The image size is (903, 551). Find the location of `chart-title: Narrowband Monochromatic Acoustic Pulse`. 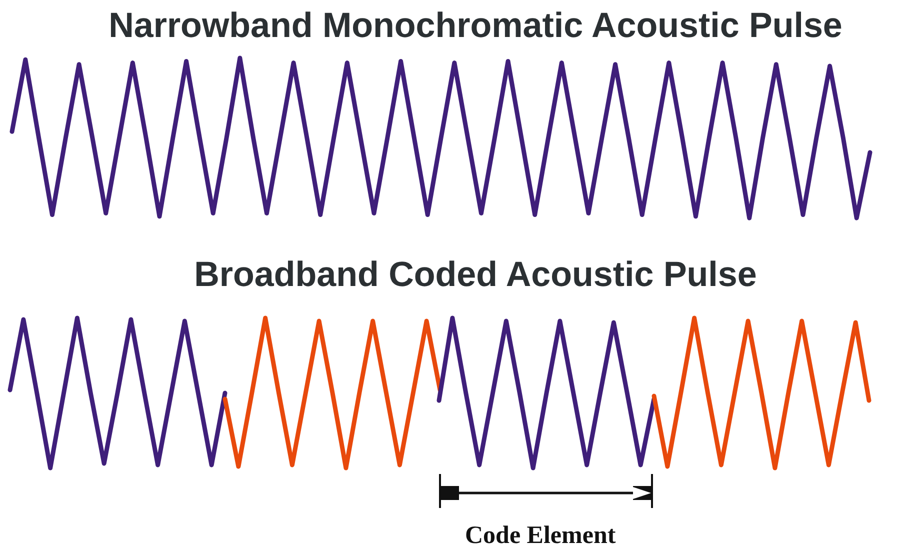

chart-title: Narrowband Monochromatic Acoustic Pulse is located at coordinates (476, 26).